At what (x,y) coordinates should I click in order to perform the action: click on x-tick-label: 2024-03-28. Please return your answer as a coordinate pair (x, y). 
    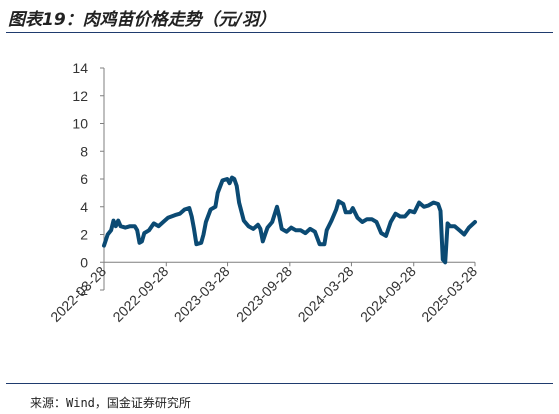
    Looking at the image, I should click on (326, 294).